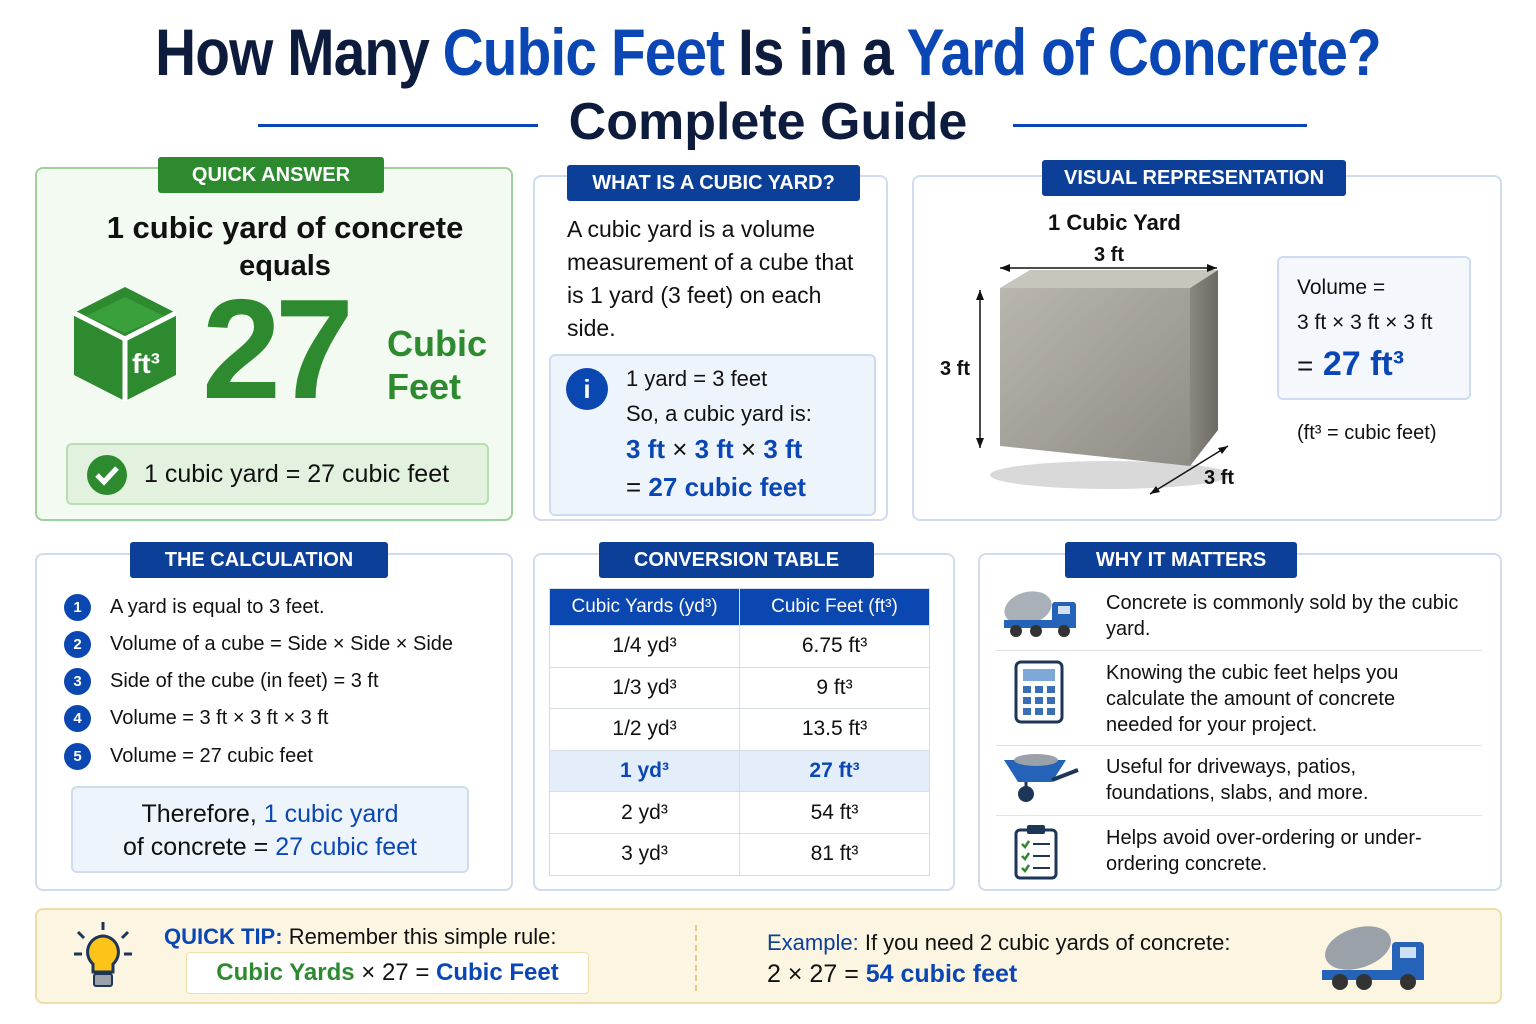 Image resolution: width=1536 pixels, height=1024 pixels. What do you see at coordinates (712, 435) in the screenshot?
I see `info-box` at bounding box center [712, 435].